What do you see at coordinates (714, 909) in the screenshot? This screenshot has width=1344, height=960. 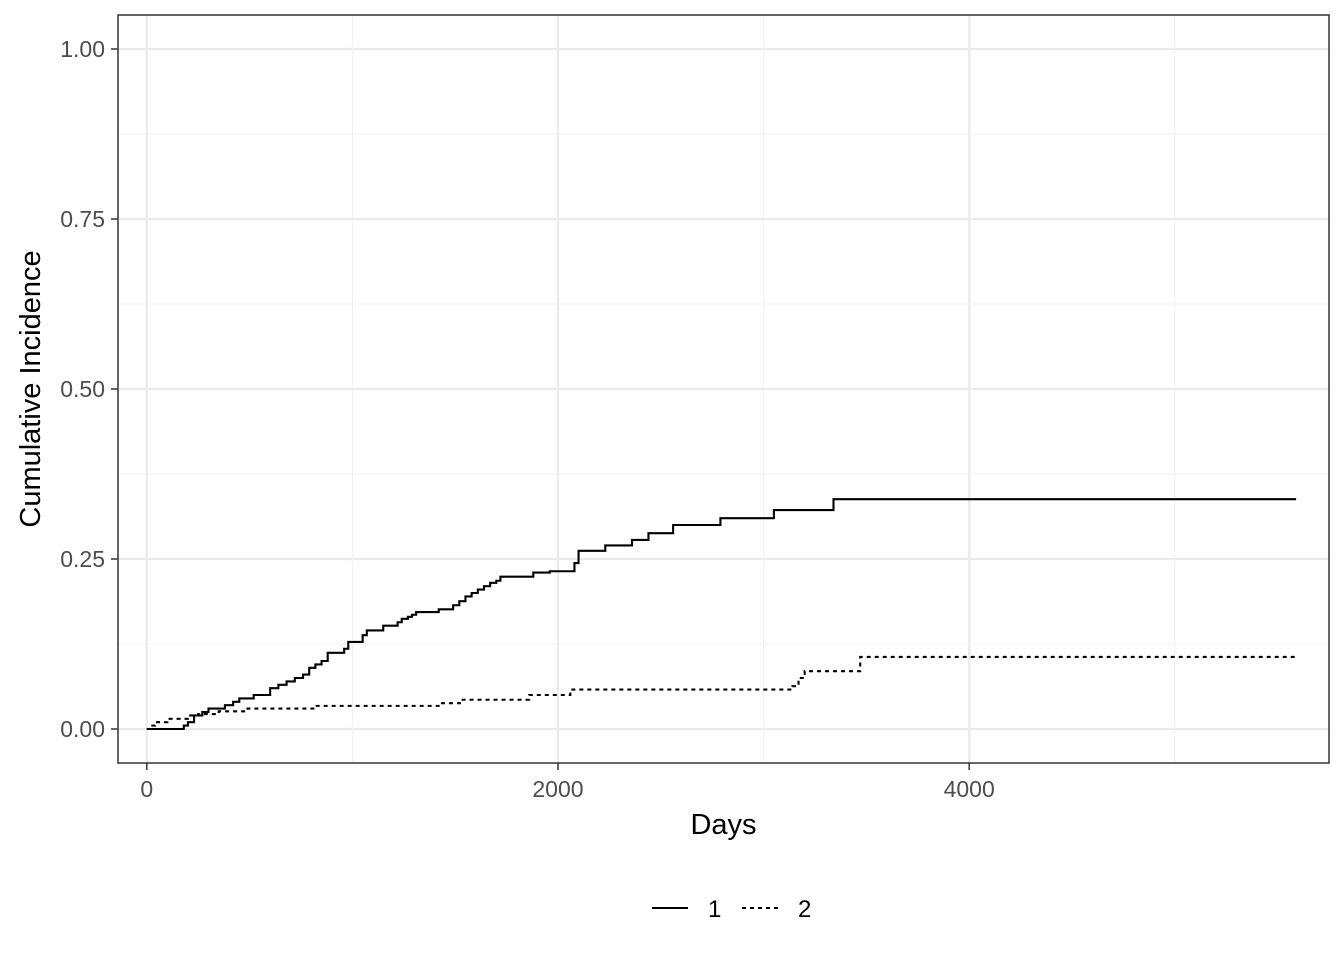 I see `legend-label-1: 1` at bounding box center [714, 909].